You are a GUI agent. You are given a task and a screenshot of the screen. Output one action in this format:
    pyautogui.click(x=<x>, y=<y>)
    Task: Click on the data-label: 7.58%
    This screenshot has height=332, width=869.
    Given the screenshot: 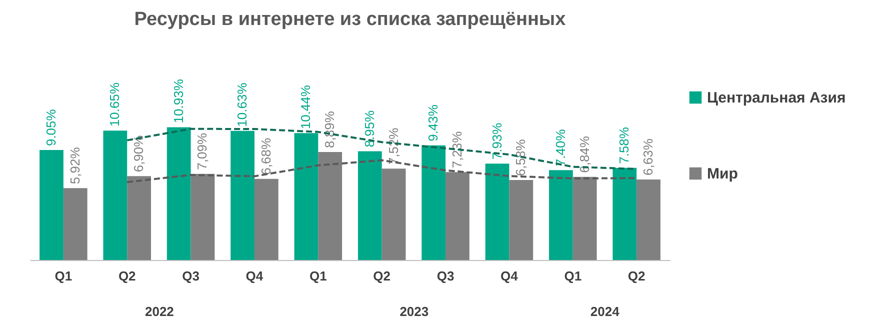 What is the action you would take?
    pyautogui.click(x=624, y=145)
    